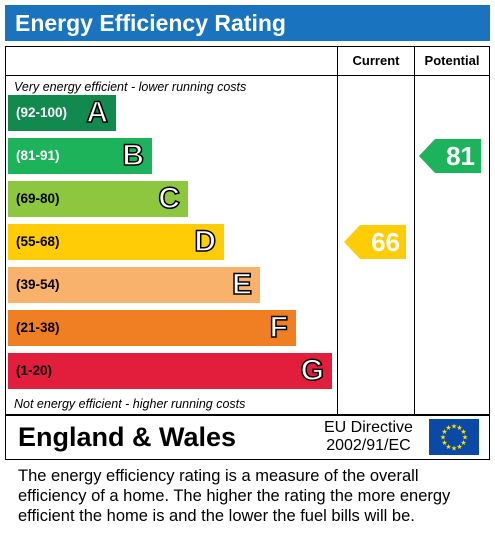  Describe the element at coordinates (242, 284) in the screenshot. I see `band-letter: E` at that location.